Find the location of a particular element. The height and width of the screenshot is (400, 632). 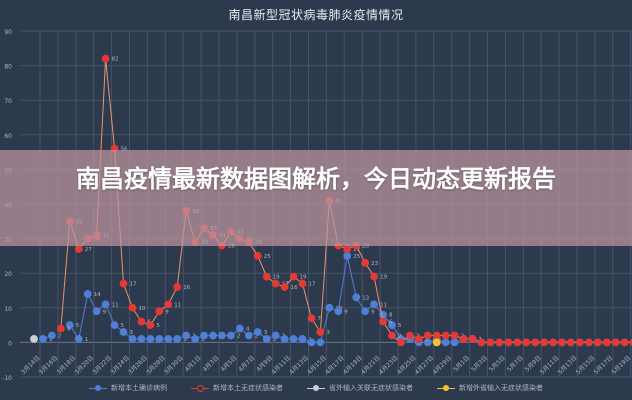

svg-text: 8 is located at coordinates (391, 316).